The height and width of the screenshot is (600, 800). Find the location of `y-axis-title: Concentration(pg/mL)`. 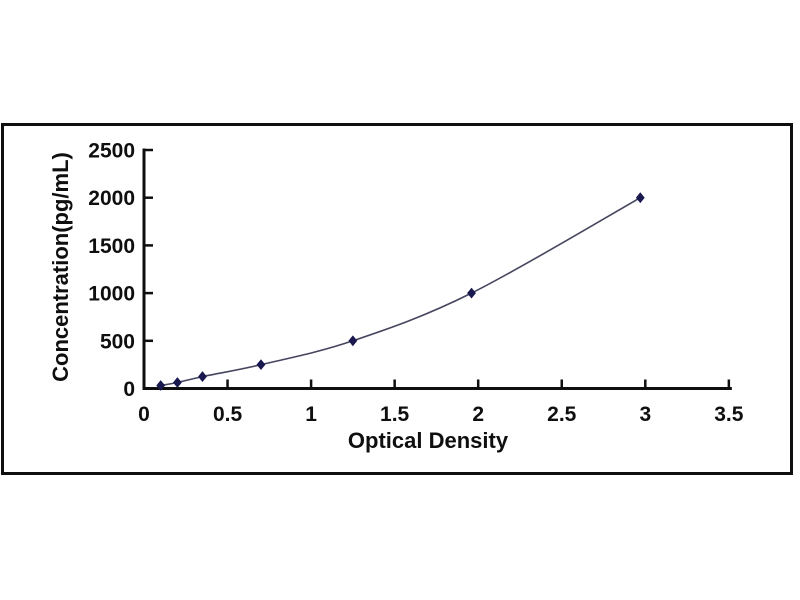

y-axis-title: Concentration(pg/mL) is located at coordinates (60, 267).